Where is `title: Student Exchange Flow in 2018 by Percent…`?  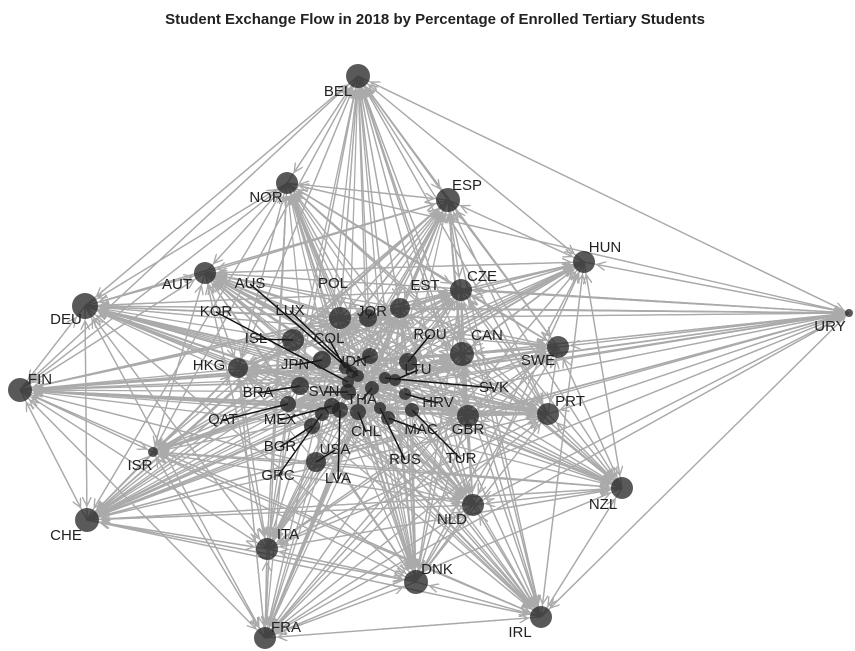 title: Student Exchange Flow in 2018 by Percent… is located at coordinates (435, 19).